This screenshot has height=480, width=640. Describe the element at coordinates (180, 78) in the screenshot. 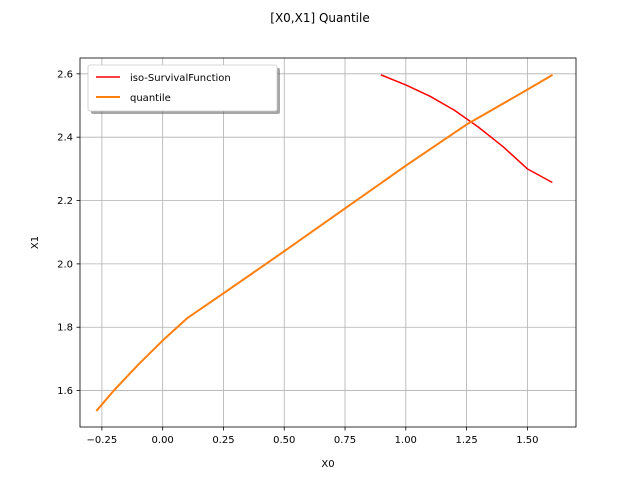

I see `legend-label: iso-SurvivalFunction` at that location.